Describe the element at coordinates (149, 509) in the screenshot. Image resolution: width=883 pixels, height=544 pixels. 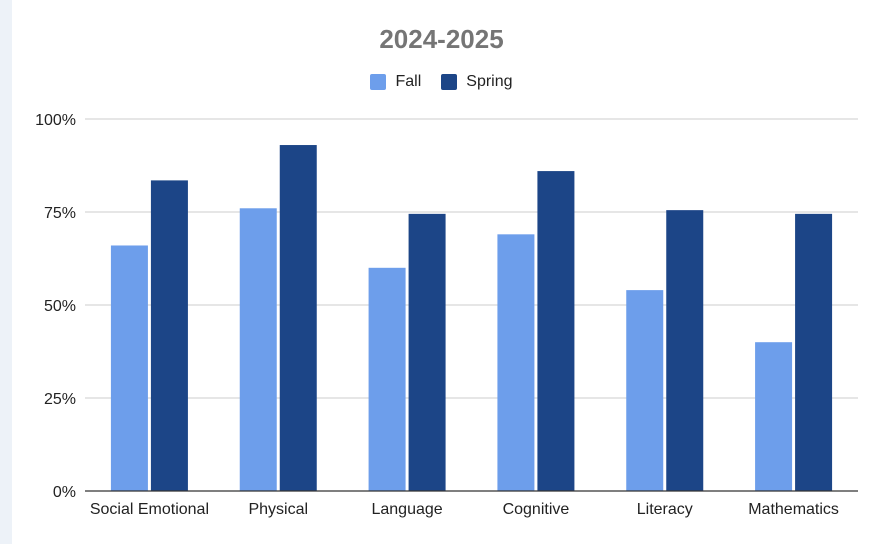
I see `x-tick-label: Social Emotional` at that location.